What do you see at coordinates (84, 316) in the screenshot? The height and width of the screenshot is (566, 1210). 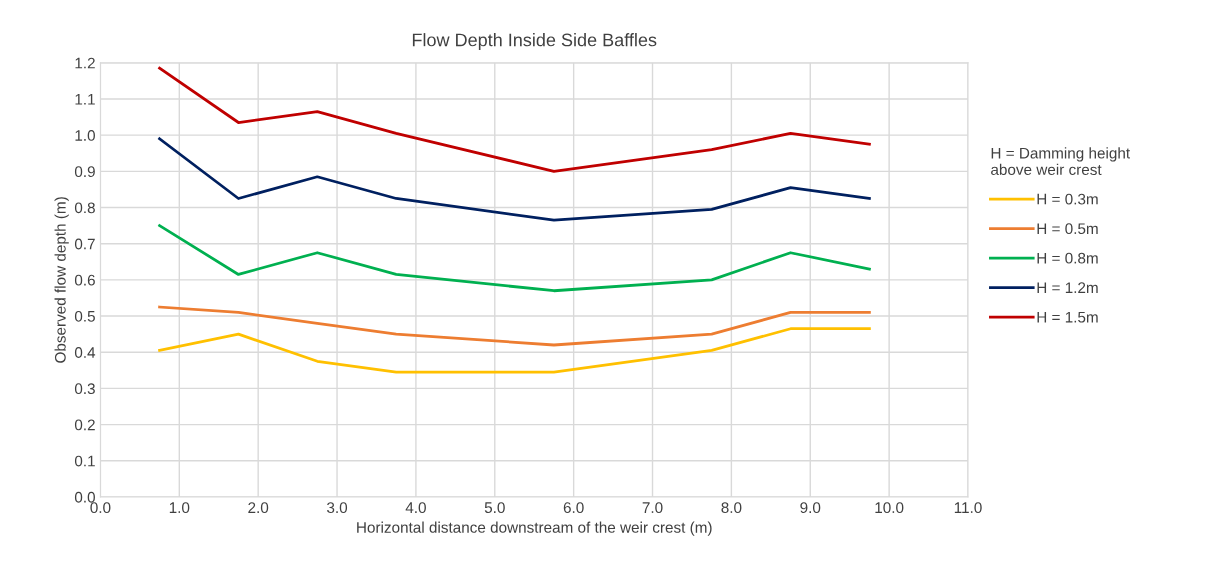 I see `y-tick-label: 0.5` at bounding box center [84, 316].